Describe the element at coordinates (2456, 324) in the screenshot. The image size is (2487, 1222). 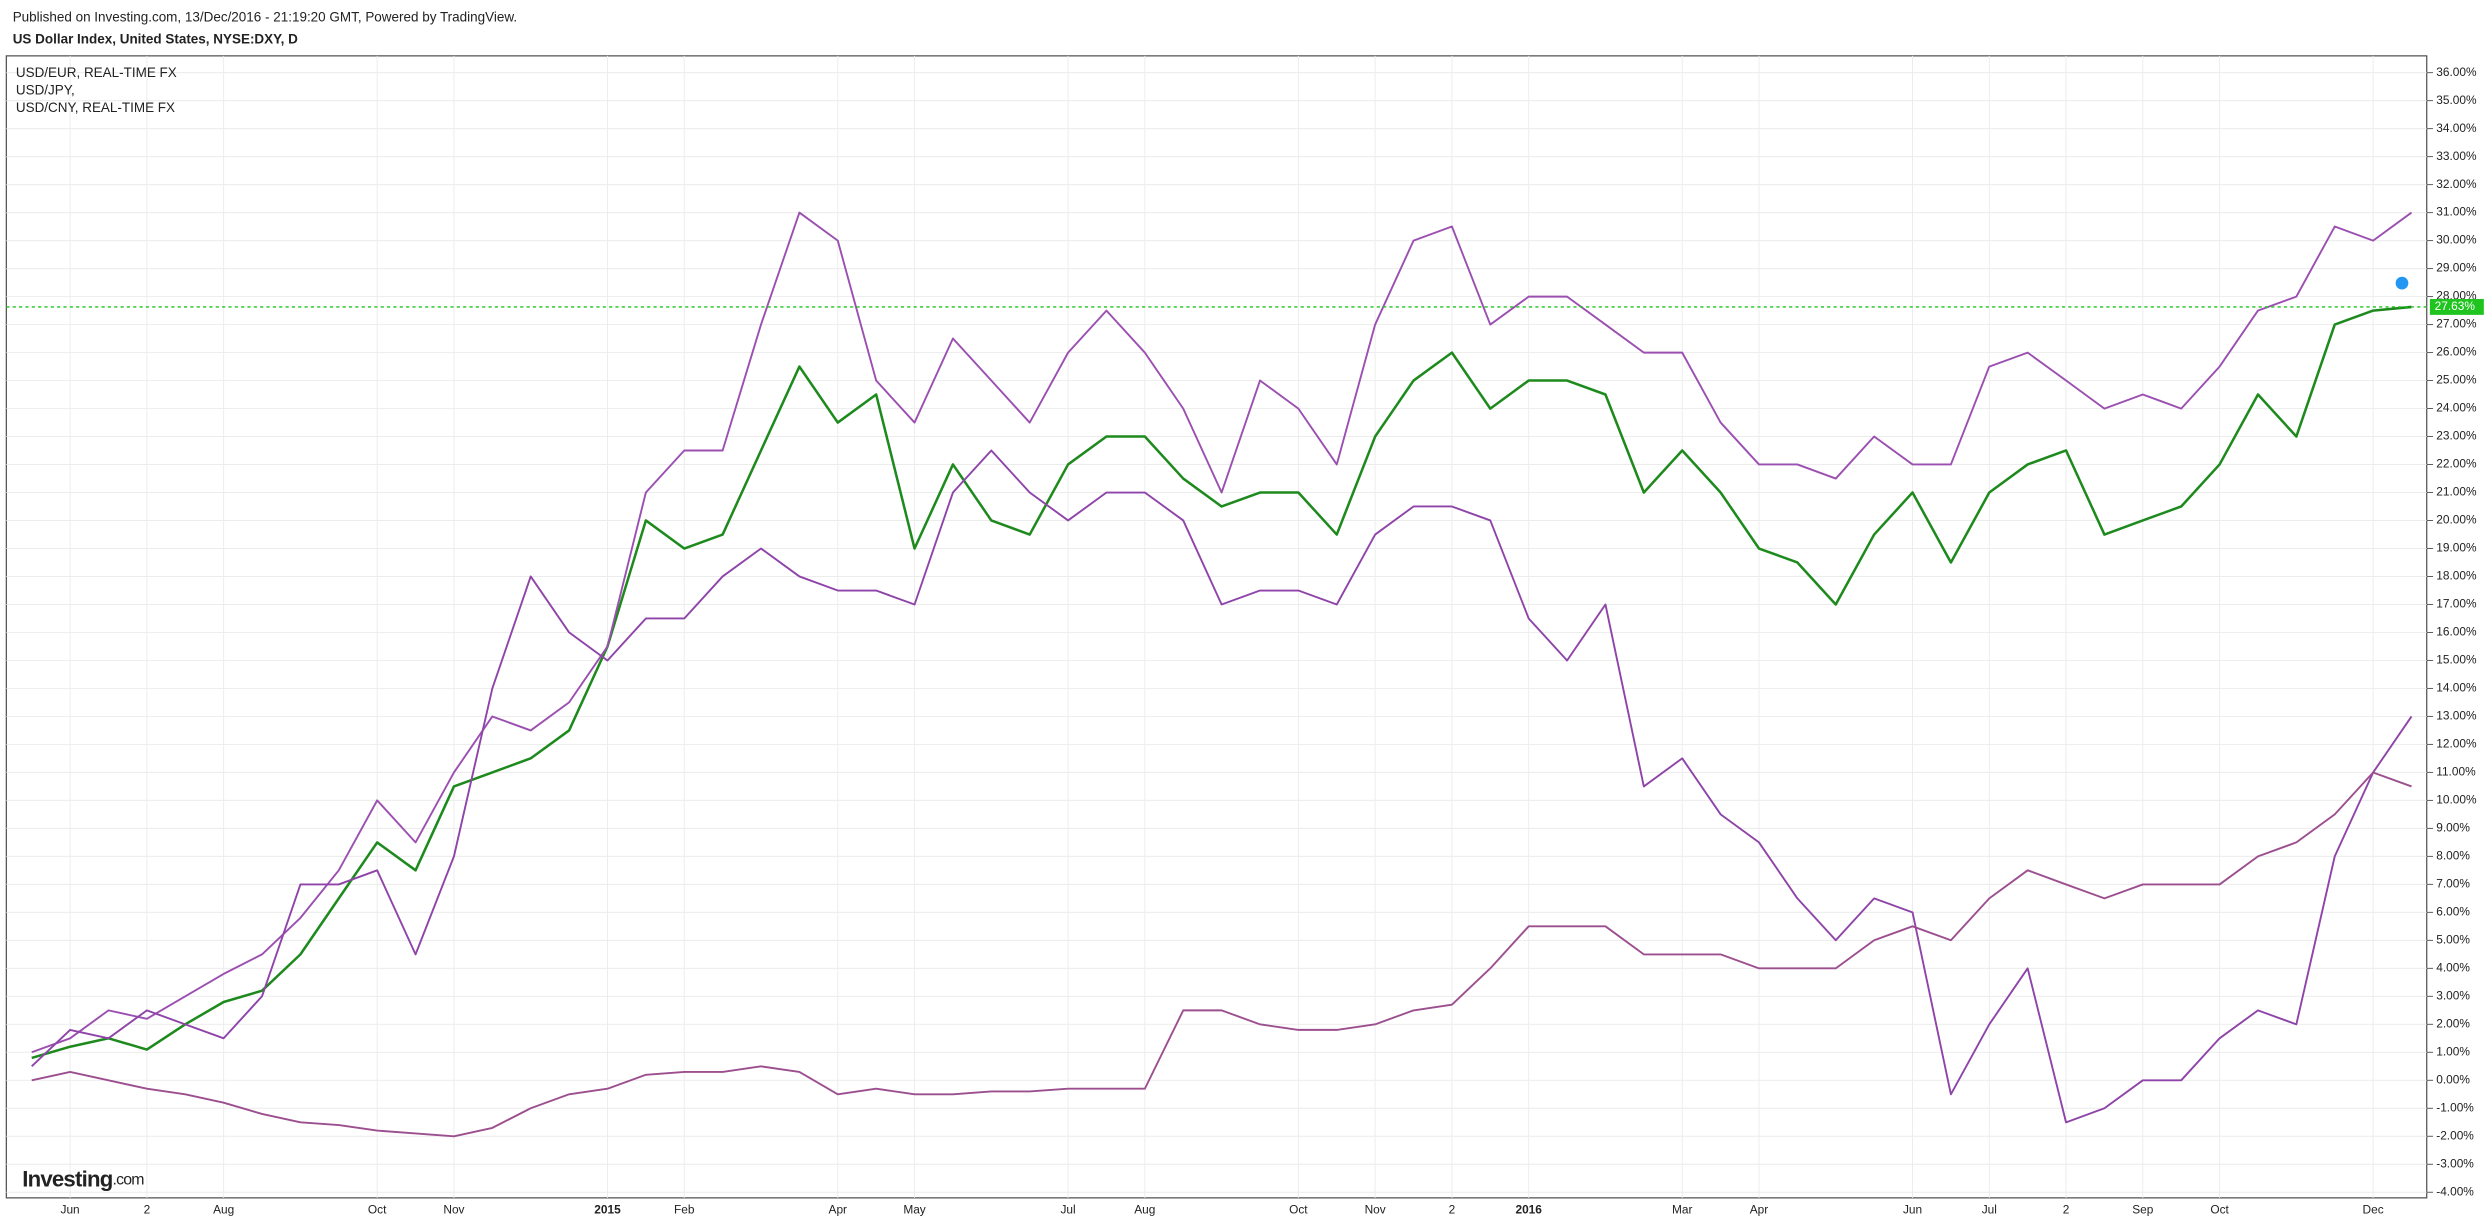
I see `y-tick-label: 27.00%` at that location.